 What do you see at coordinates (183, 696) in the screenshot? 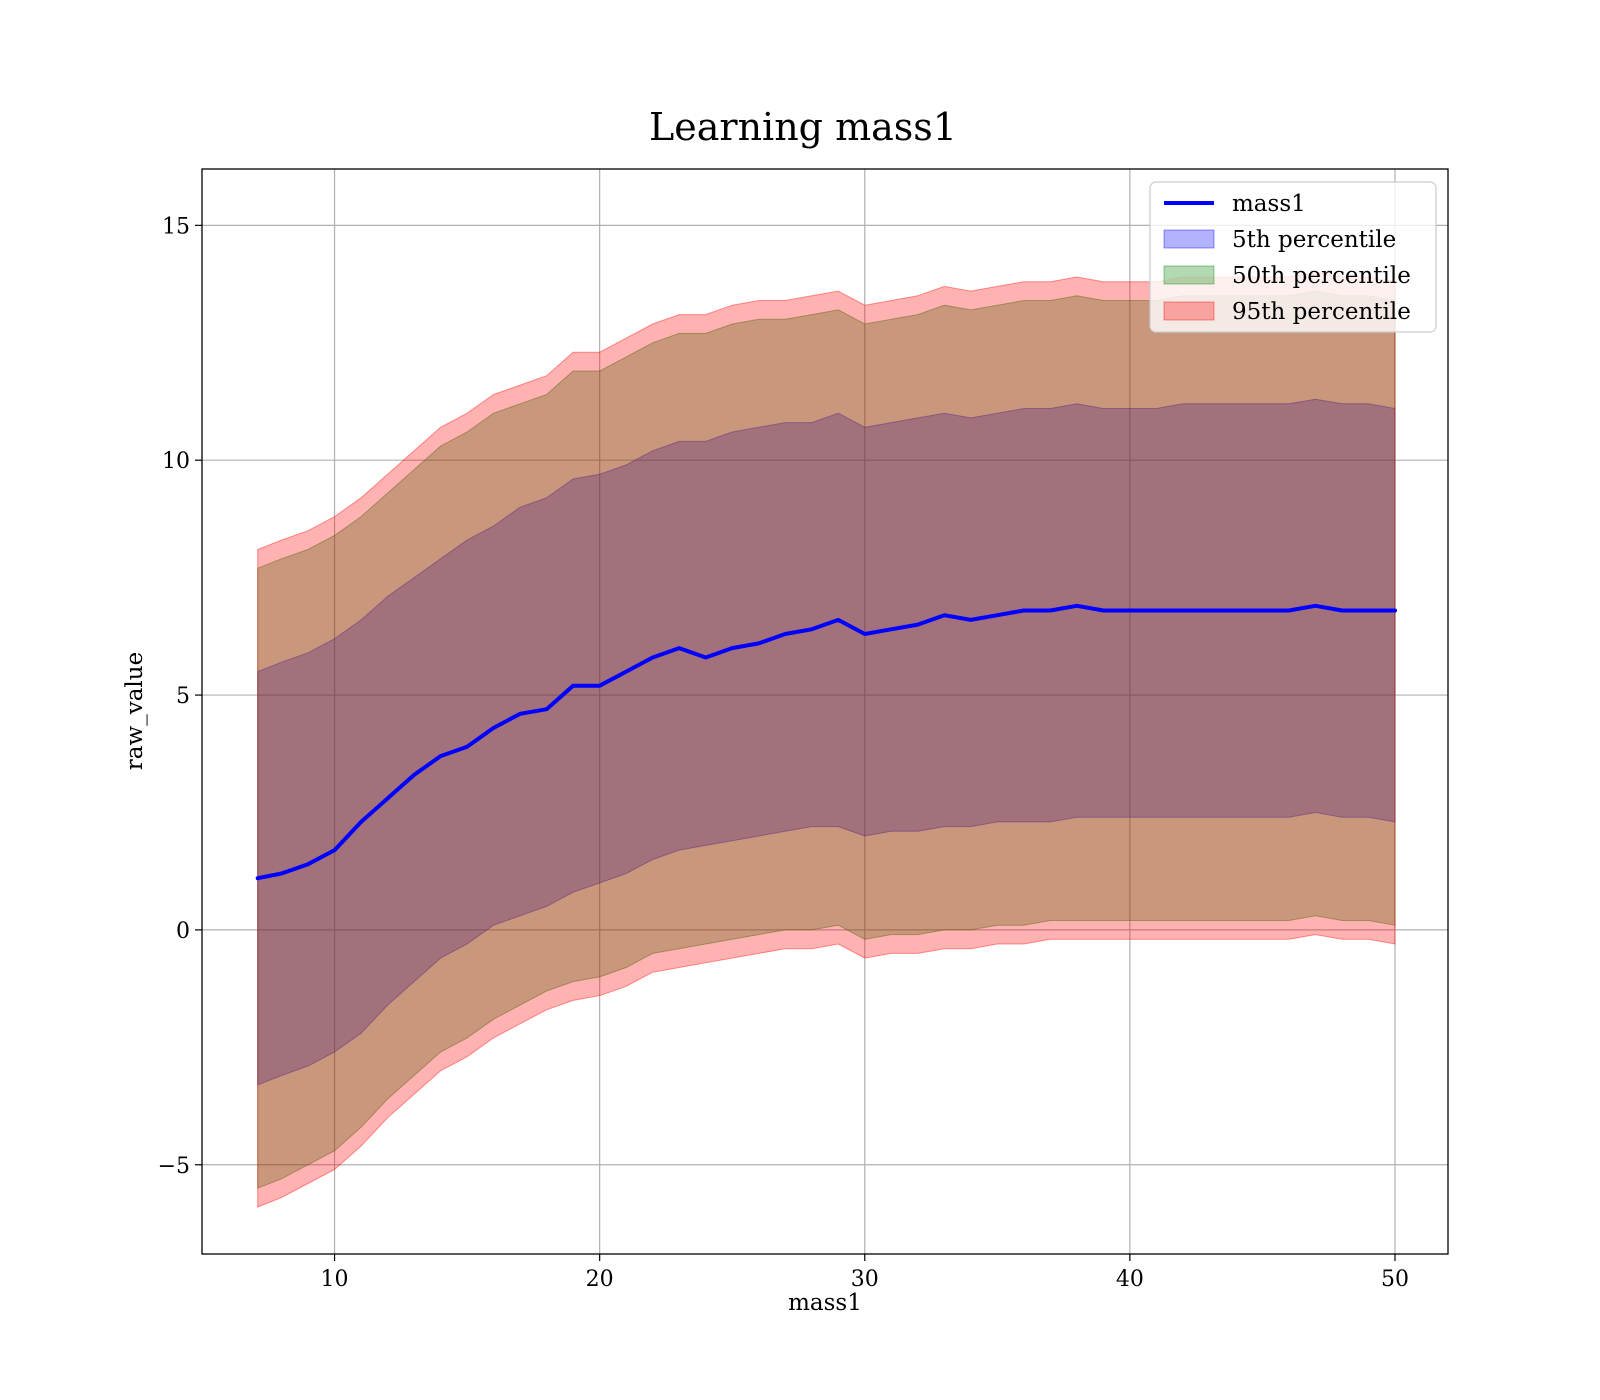
I see `y-tick-label: 5` at bounding box center [183, 696].